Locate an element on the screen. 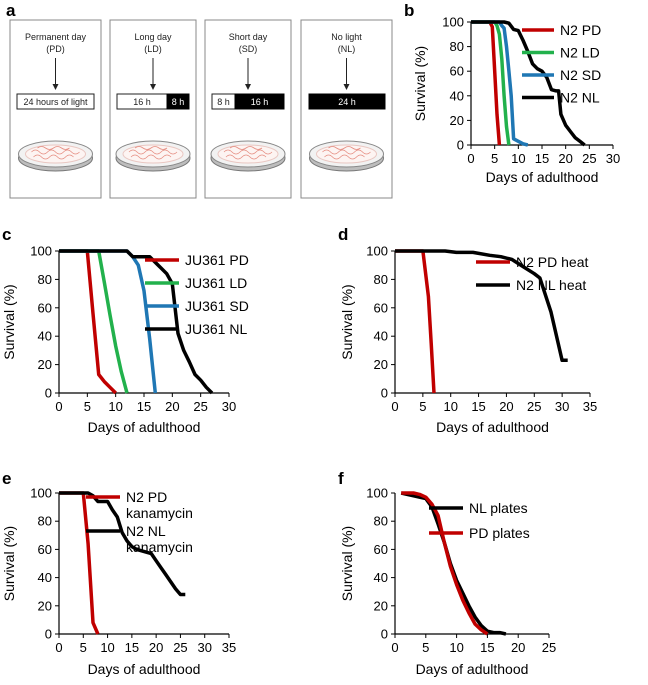  condition-ld-title: Long day is located at coordinates (153, 37).